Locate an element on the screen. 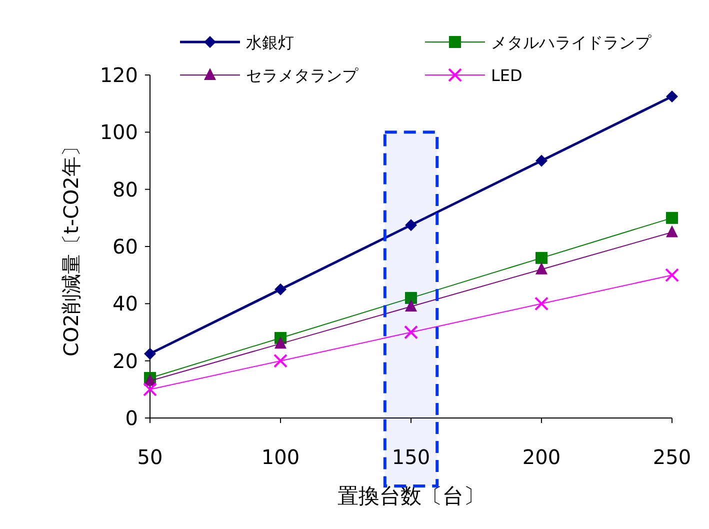  y-tick-label: 40 is located at coordinates (125, 304).